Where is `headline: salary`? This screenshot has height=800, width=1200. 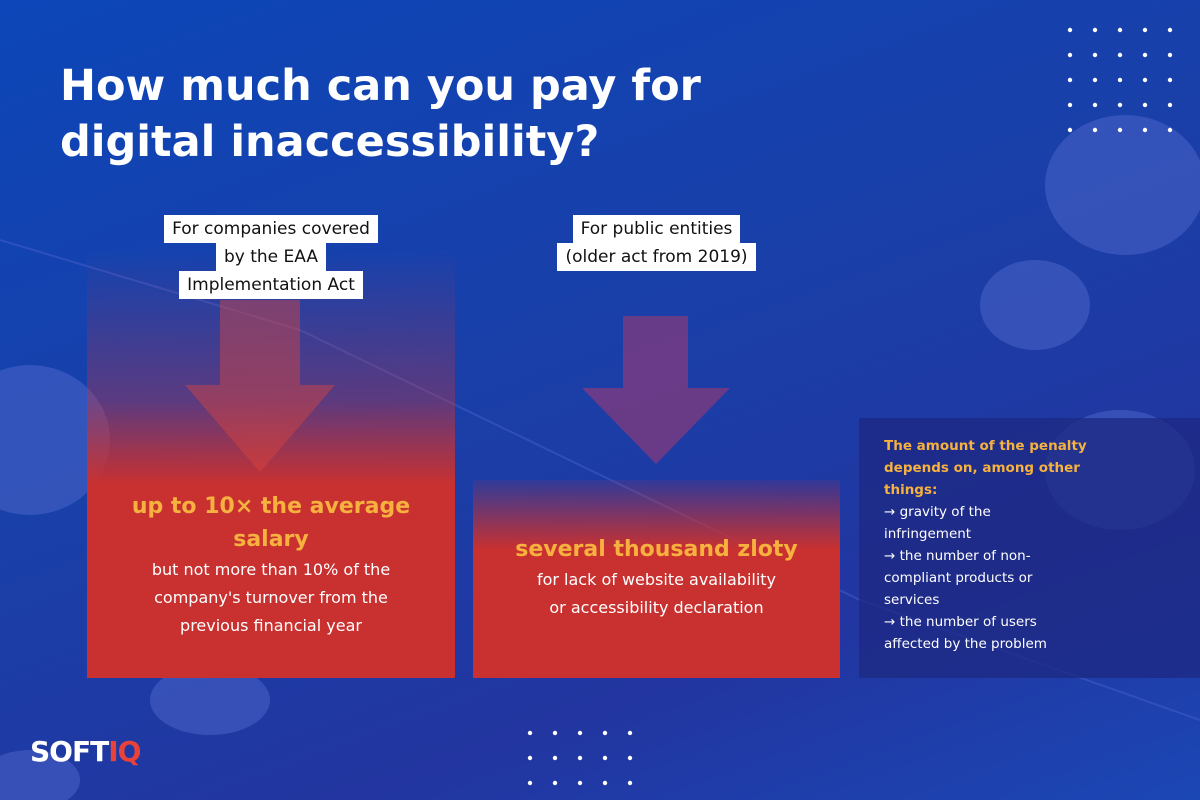
headline: salary is located at coordinates (271, 539).